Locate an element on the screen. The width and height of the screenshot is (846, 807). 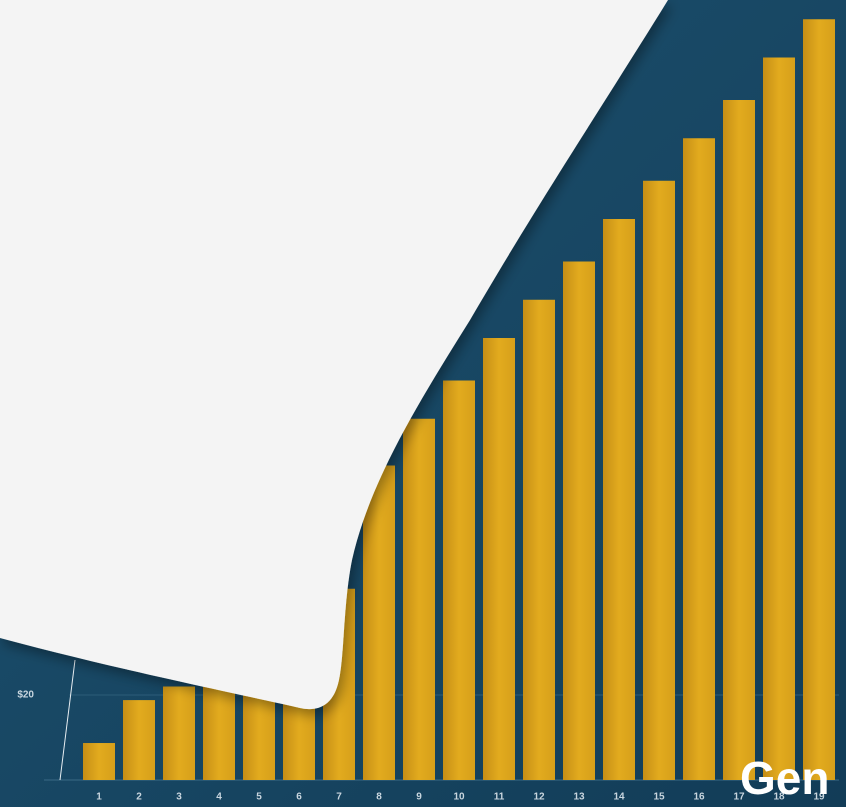
x-tick-label: 3 is located at coordinates (179, 797).